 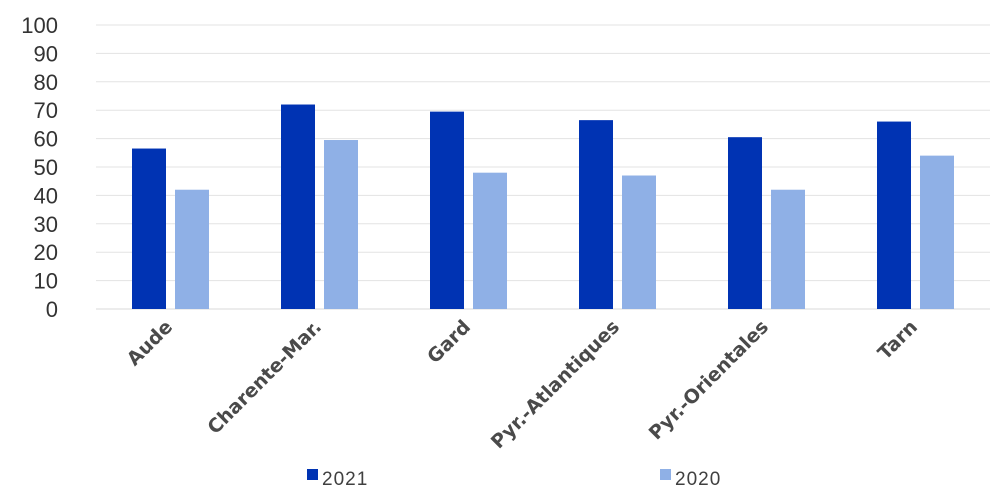 What do you see at coordinates (52, 309) in the screenshot?
I see `y-tick-label: 0` at bounding box center [52, 309].